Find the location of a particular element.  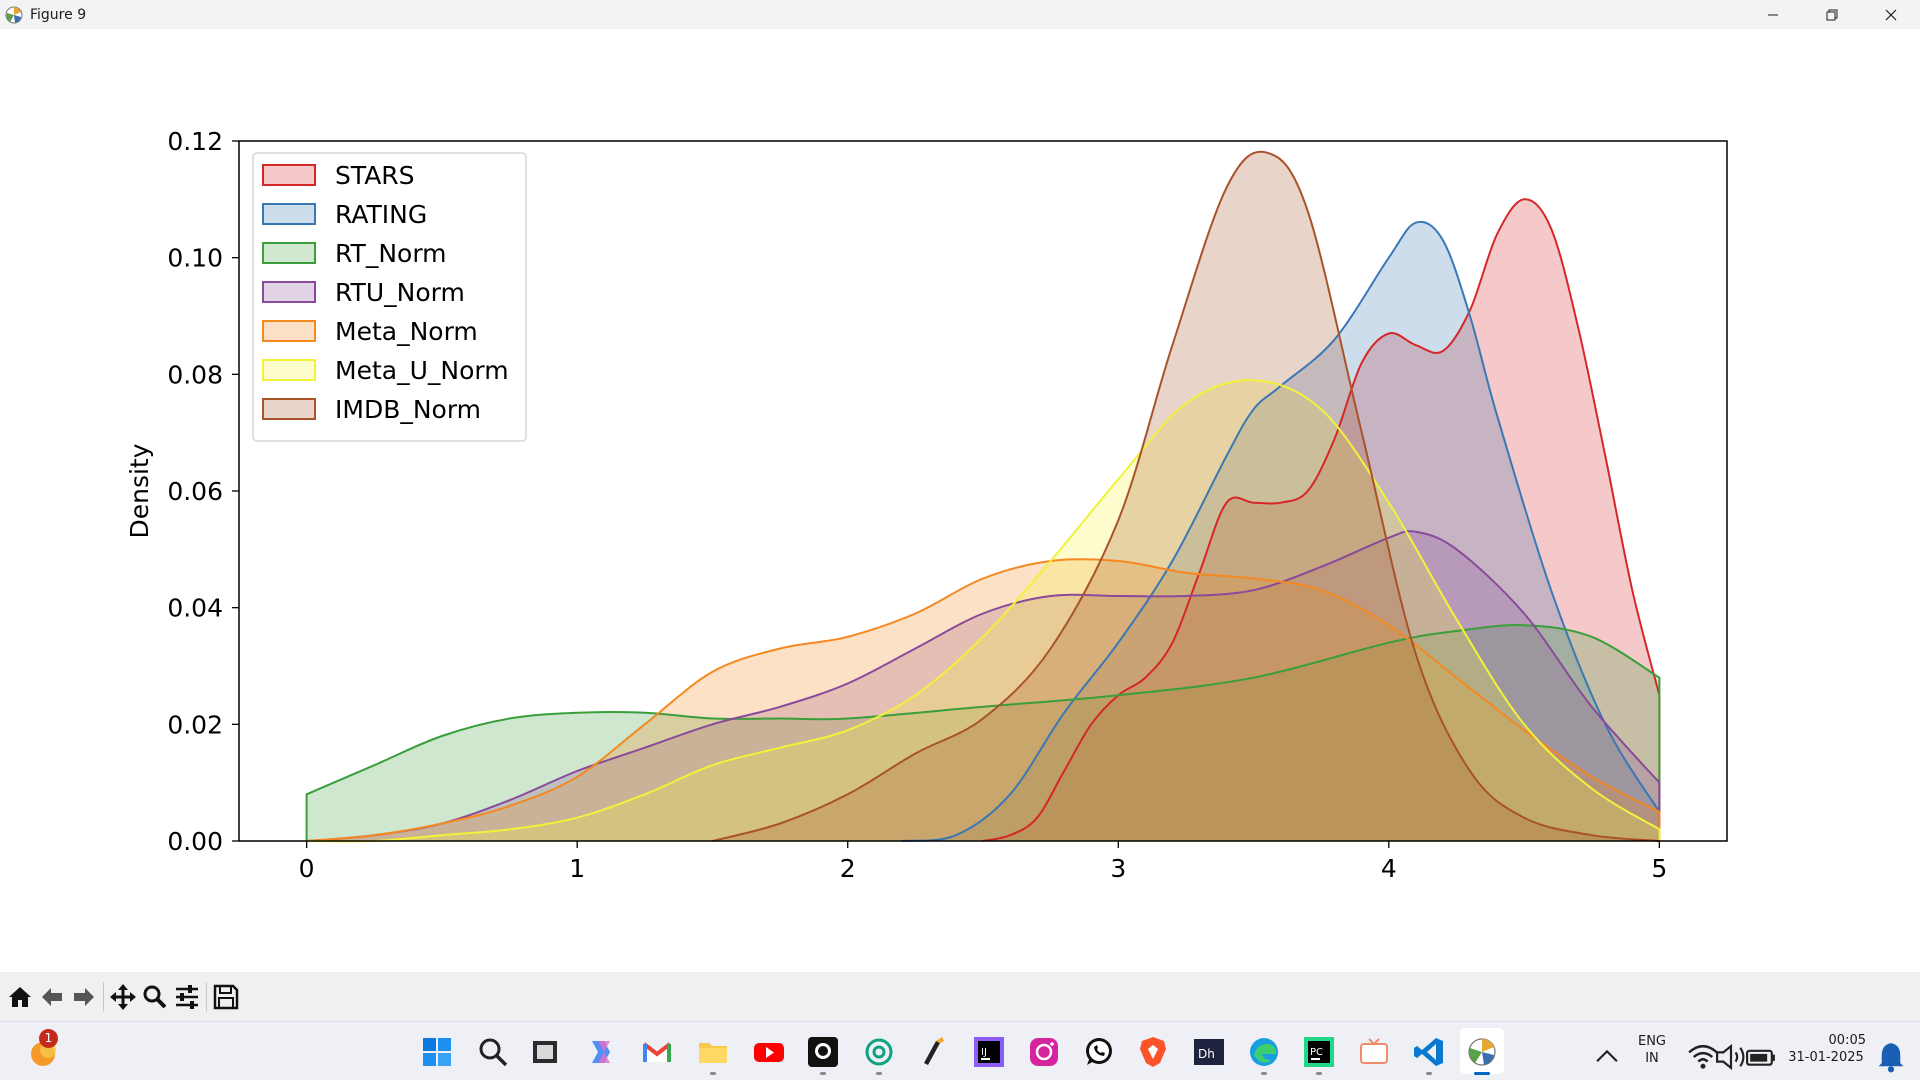

legend-swatch-stars is located at coordinates (289, 175).